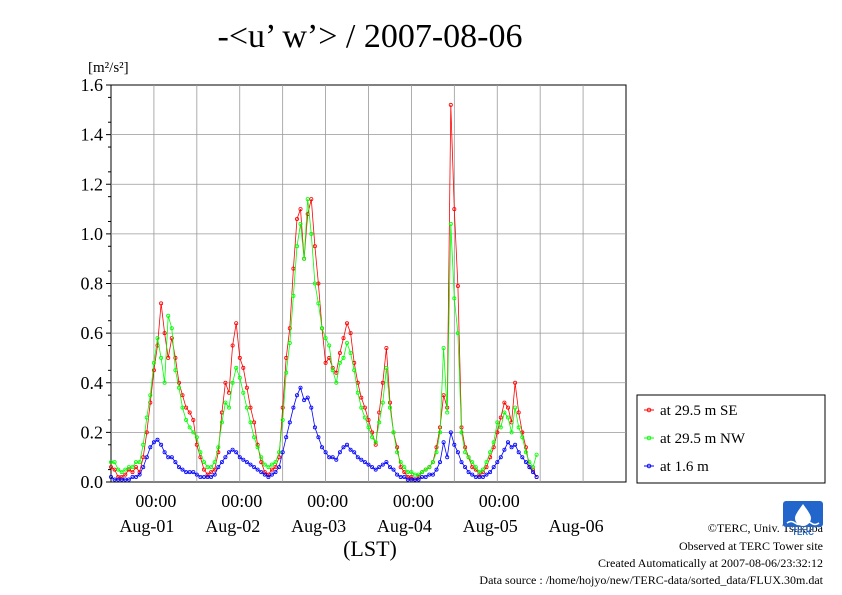 The image size is (842, 595). I want to click on y-tick-label: 0.6, so click(92, 333).